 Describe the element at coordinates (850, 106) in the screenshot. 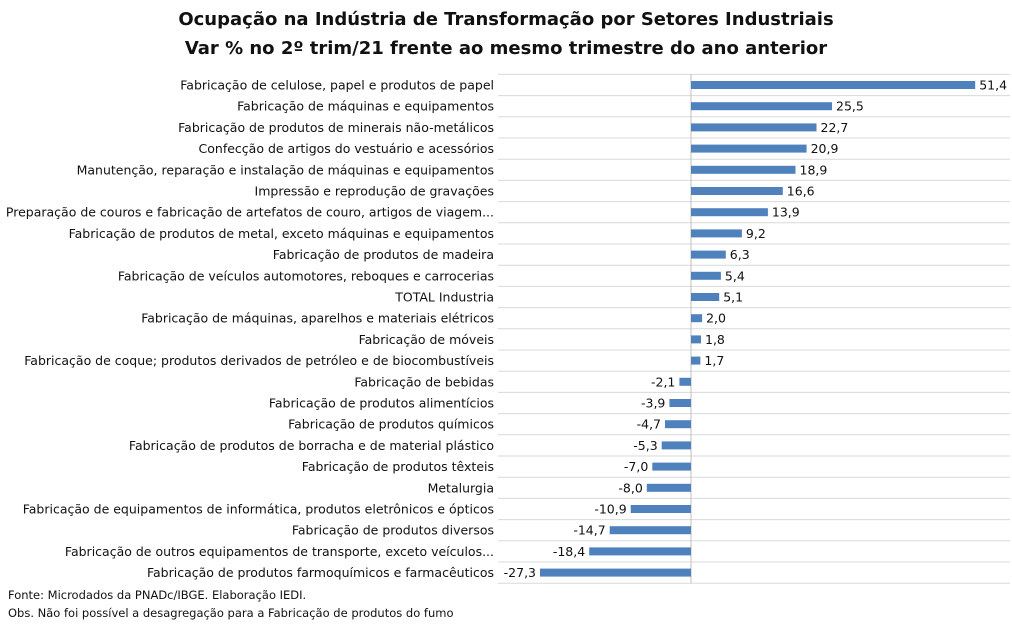

I see `data-label: 25,5` at that location.